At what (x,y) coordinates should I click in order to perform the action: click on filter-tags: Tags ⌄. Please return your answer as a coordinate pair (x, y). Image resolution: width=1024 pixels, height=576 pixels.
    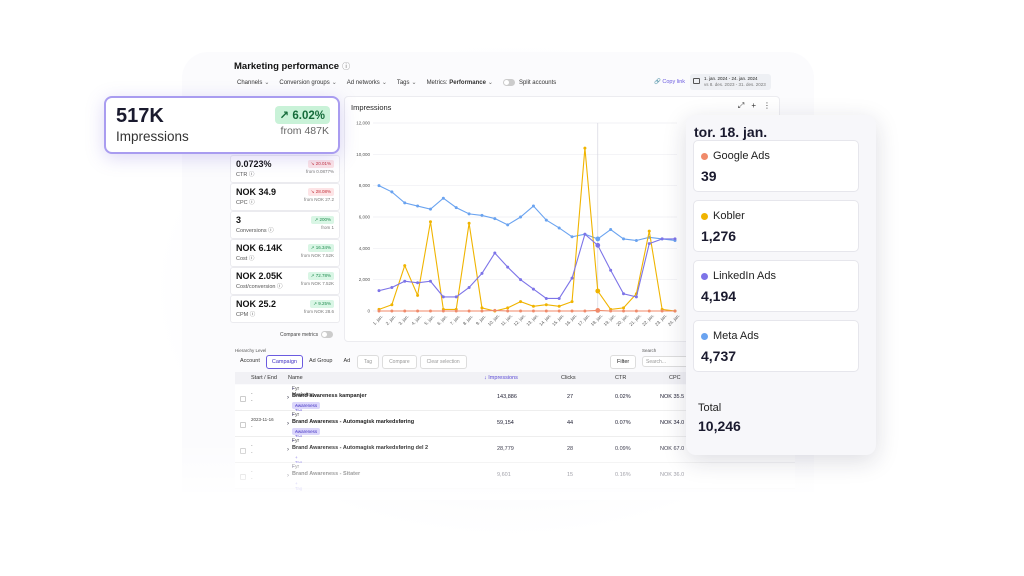
    Looking at the image, I should click on (406, 83).